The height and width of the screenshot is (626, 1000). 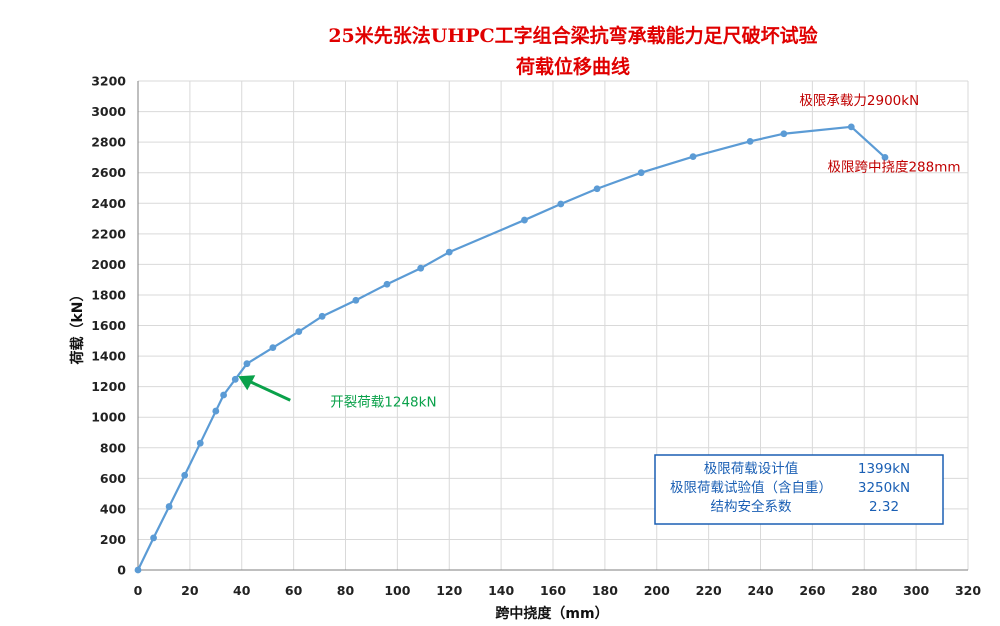 What do you see at coordinates (108, 386) in the screenshot?
I see `y-tick-label: 1200` at bounding box center [108, 386].